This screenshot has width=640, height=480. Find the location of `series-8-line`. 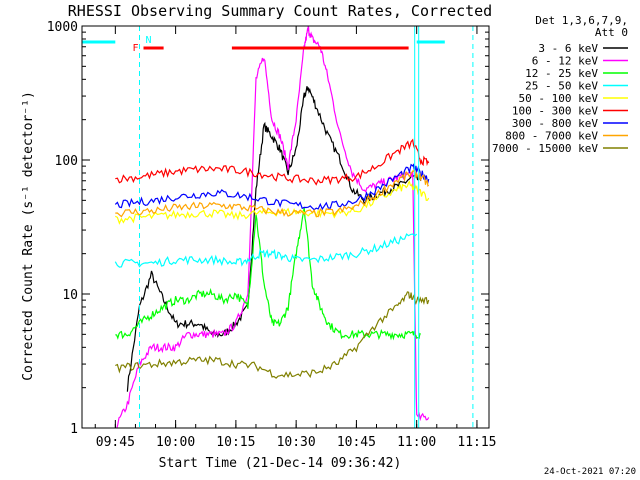

series-8-line is located at coordinates (272, 193).